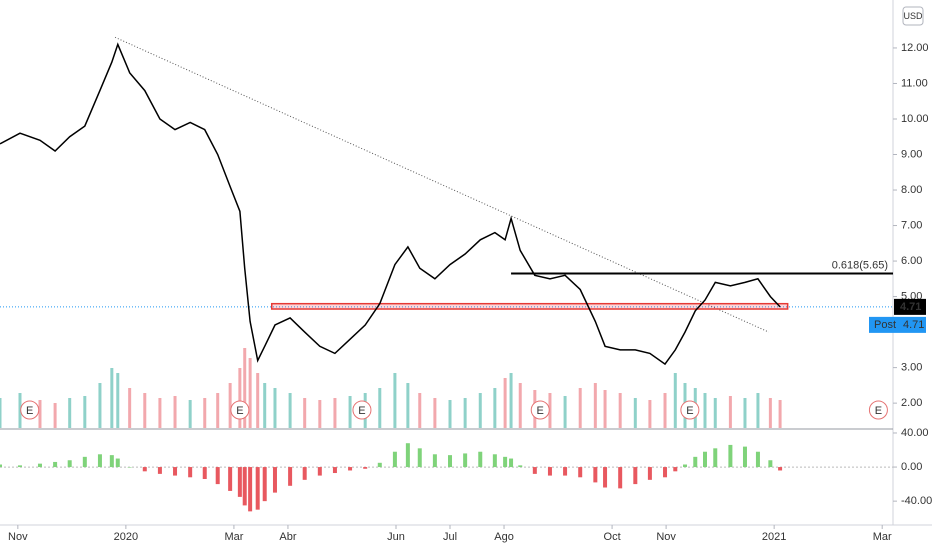 This screenshot has height=550, width=932. Describe the element at coordinates (504, 537) in the screenshot. I see `x-tick-label: Ago` at that location.